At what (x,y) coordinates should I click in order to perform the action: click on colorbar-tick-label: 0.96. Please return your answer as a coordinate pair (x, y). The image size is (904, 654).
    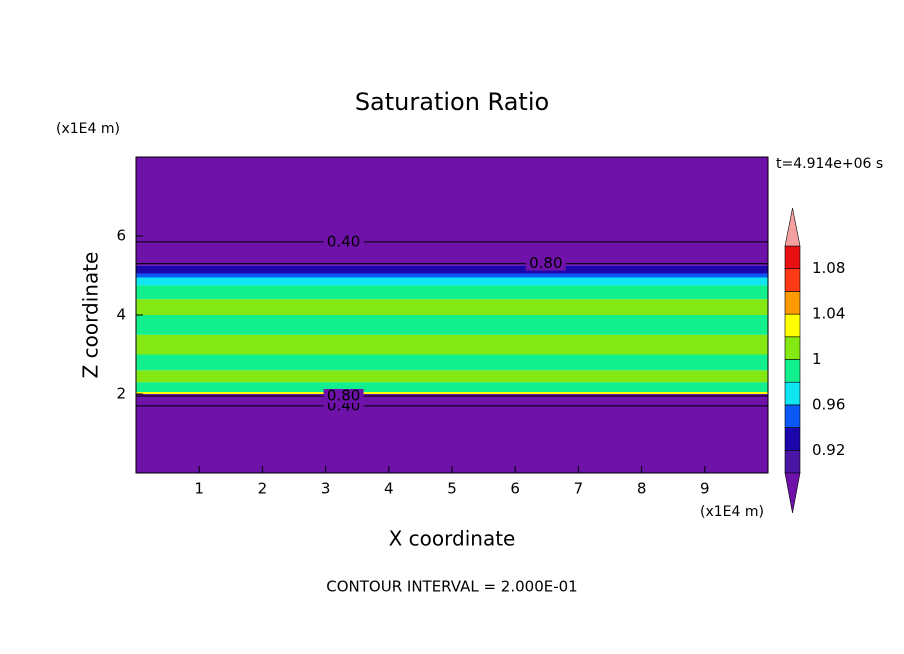
    Looking at the image, I should click on (828, 404).